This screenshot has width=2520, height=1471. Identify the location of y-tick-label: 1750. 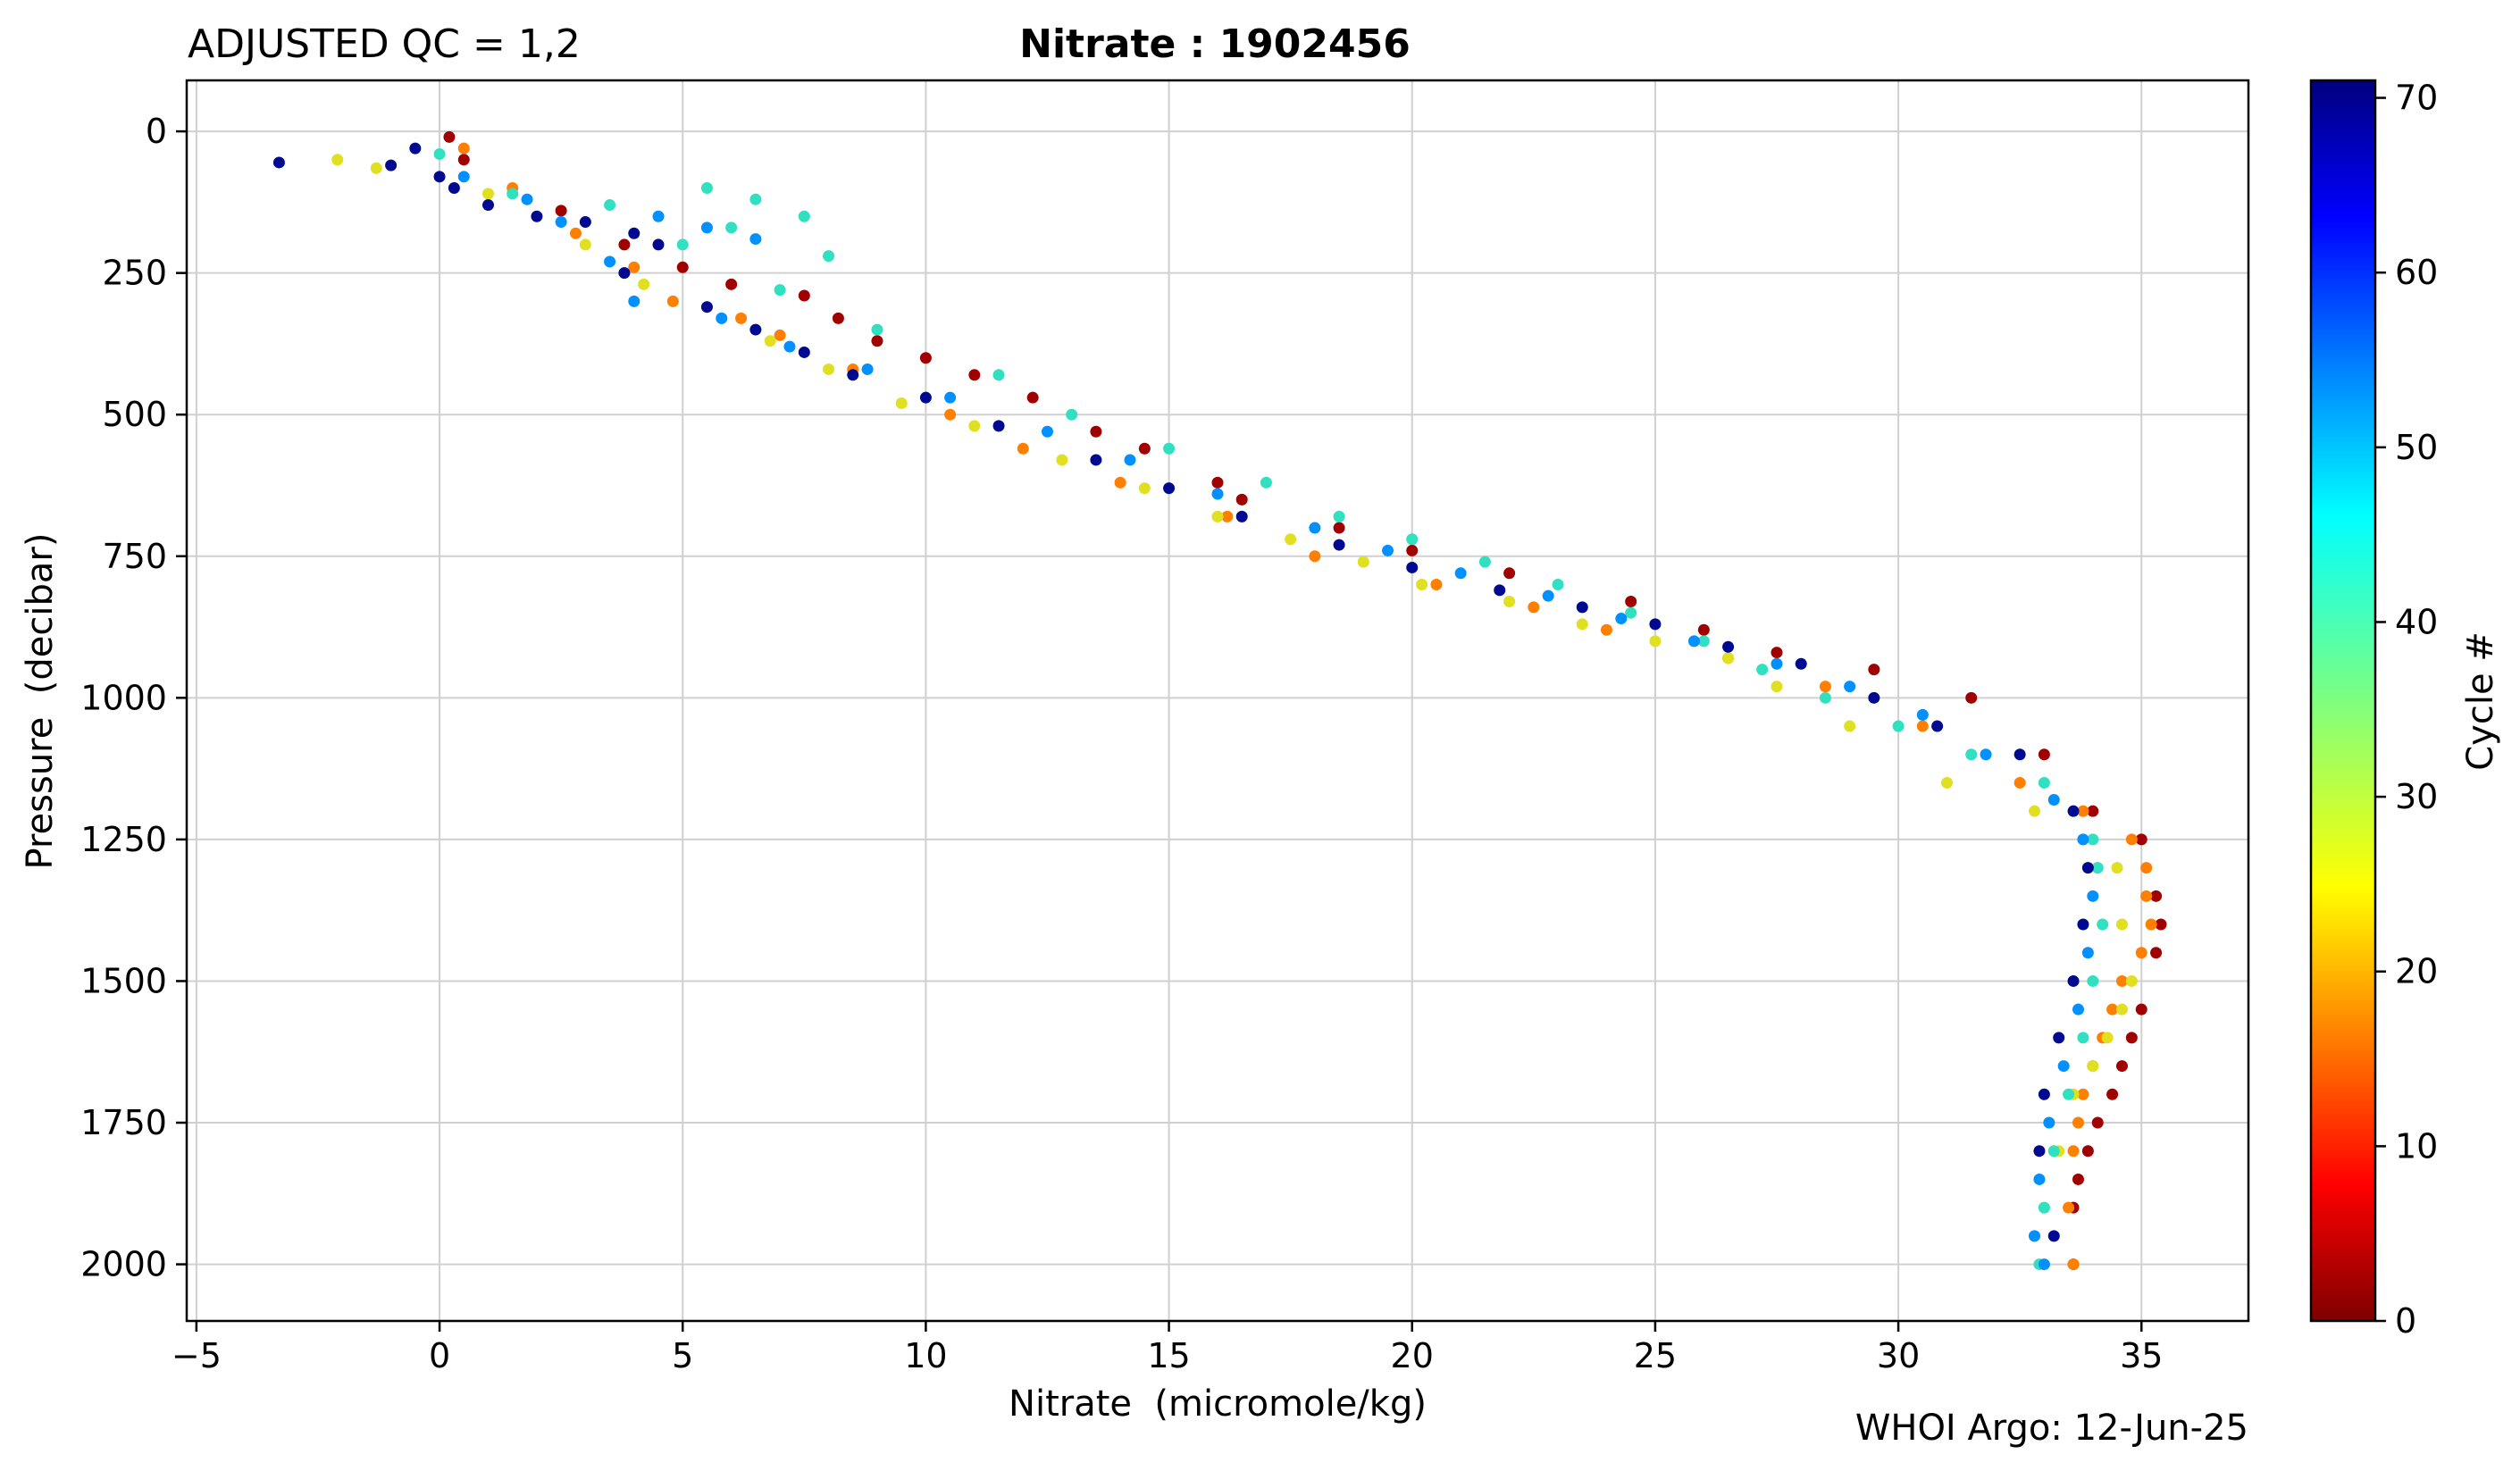
(123, 1122).